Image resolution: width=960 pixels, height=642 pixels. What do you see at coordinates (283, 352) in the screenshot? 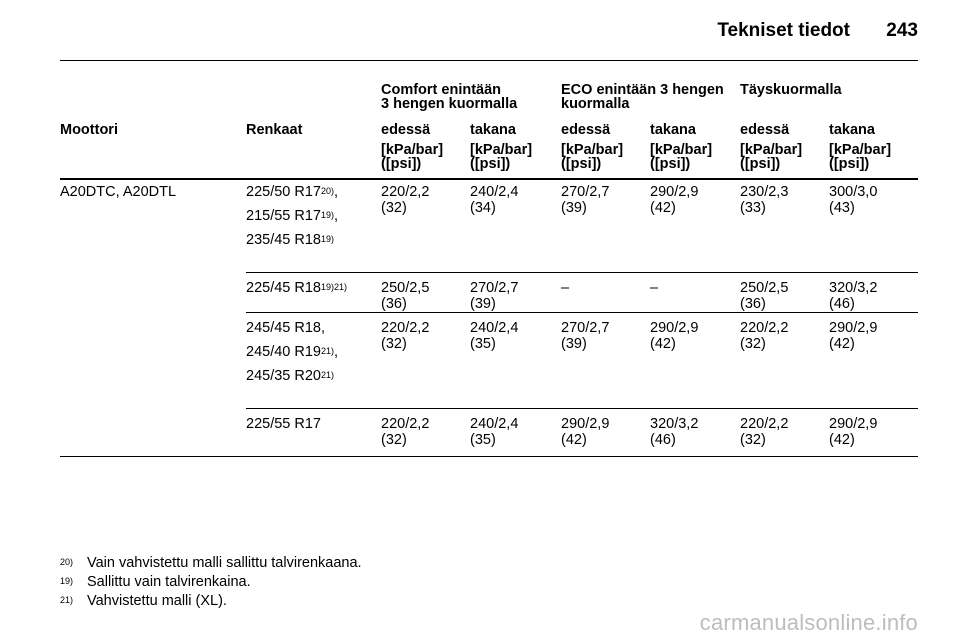
I see `tyre-size-text: 245/40 R19` at bounding box center [283, 352].